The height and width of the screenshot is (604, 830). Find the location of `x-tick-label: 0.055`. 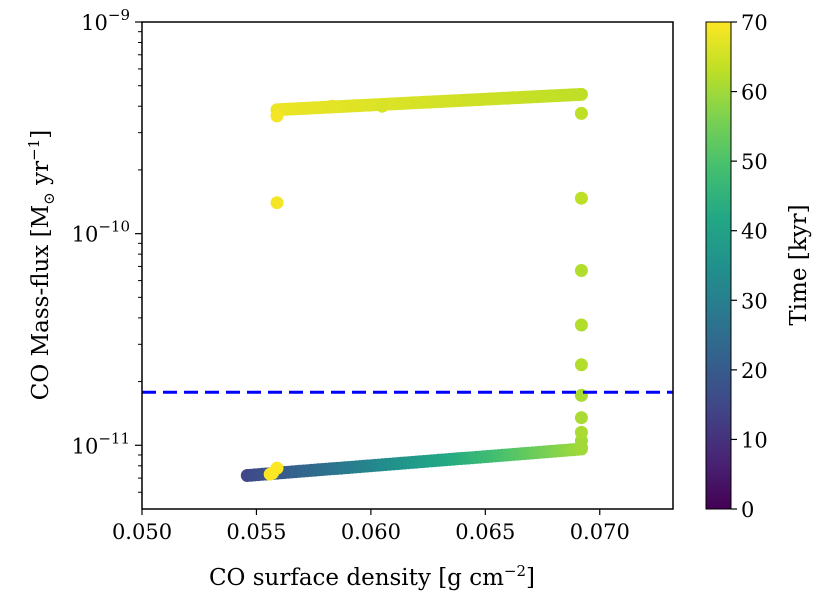

x-tick-label: 0.055 is located at coordinates (256, 532).